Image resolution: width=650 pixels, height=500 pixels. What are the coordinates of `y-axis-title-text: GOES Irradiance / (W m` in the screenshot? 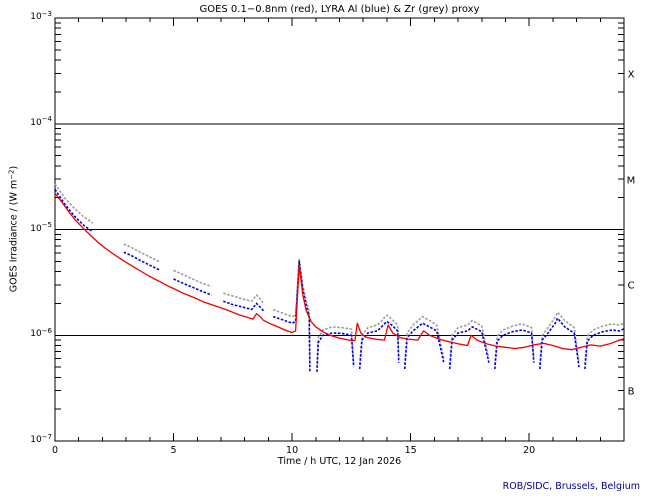 It's located at (14, 236).